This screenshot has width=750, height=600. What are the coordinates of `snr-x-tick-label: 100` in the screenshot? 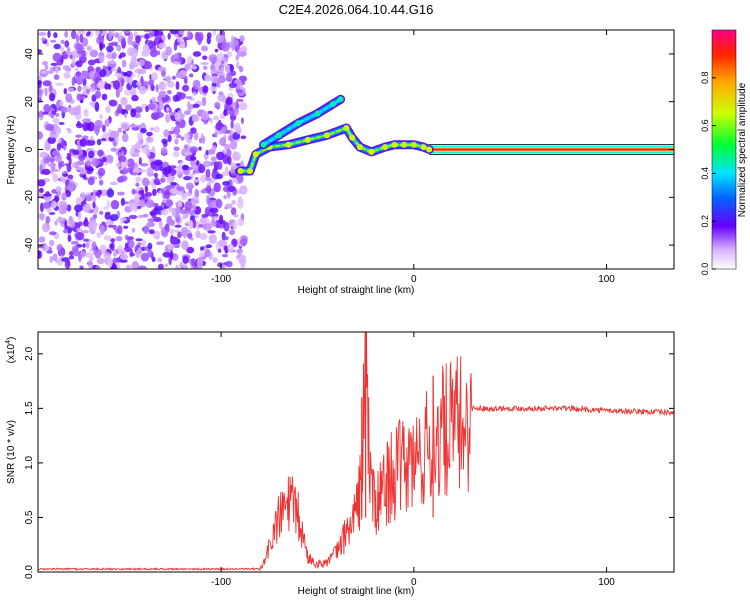 It's located at (606, 582).